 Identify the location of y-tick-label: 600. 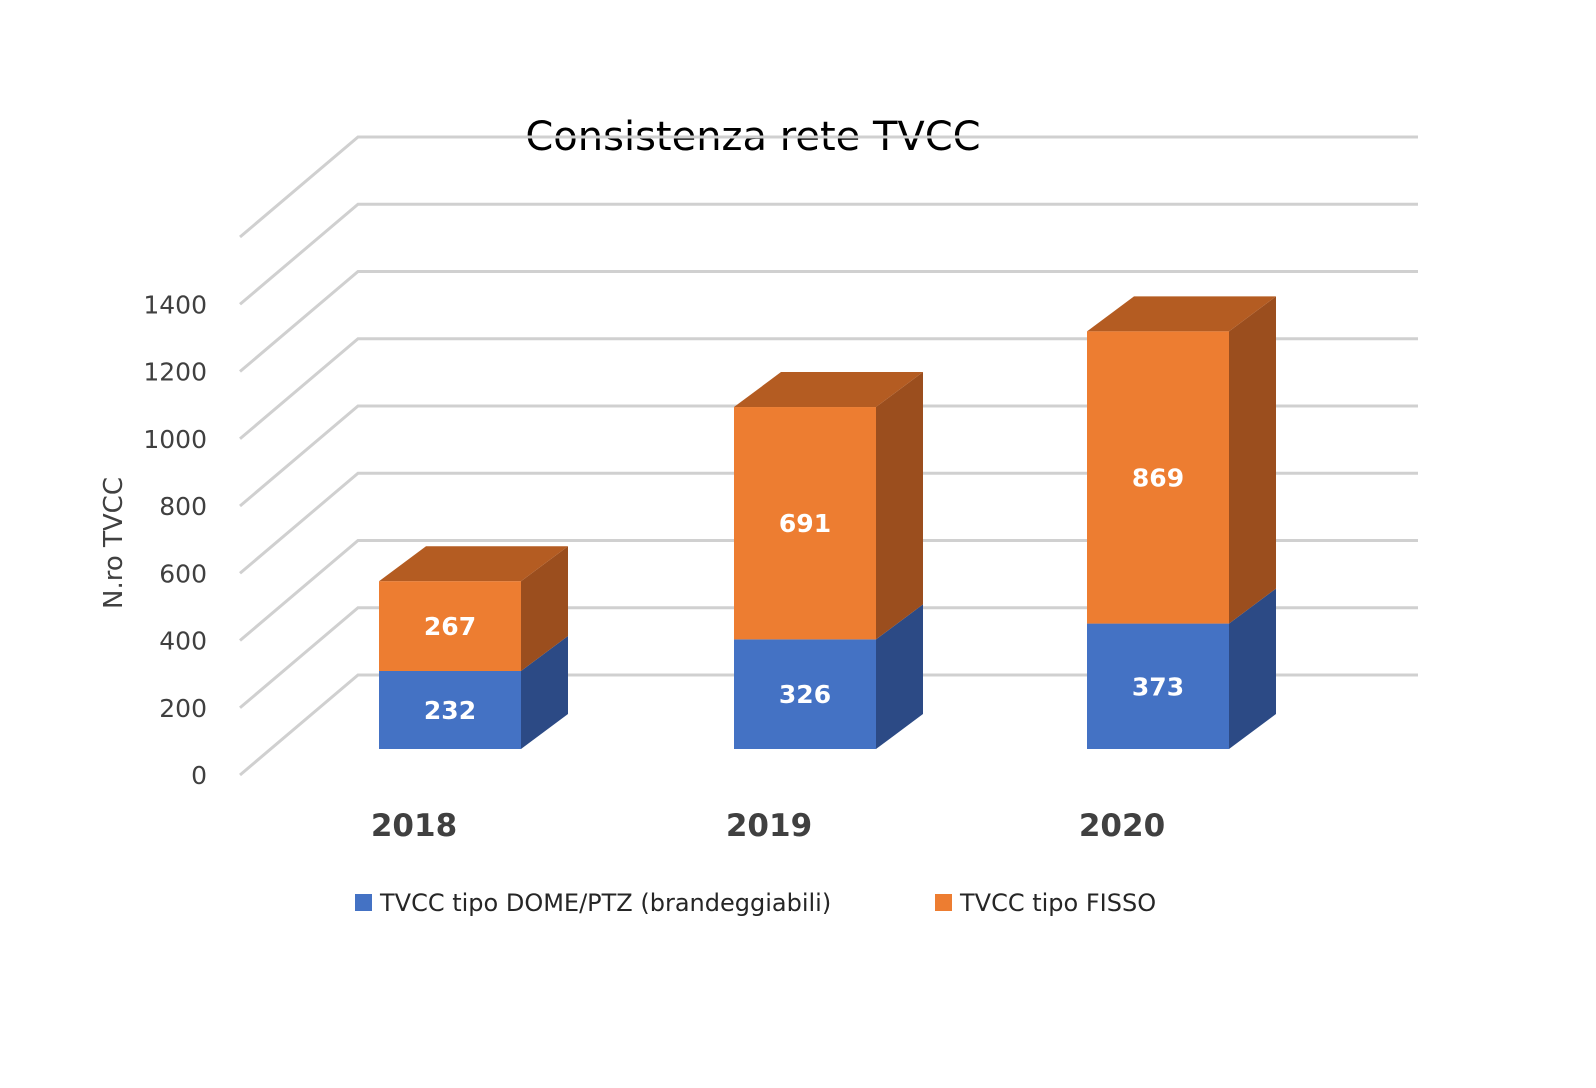
(183, 573).